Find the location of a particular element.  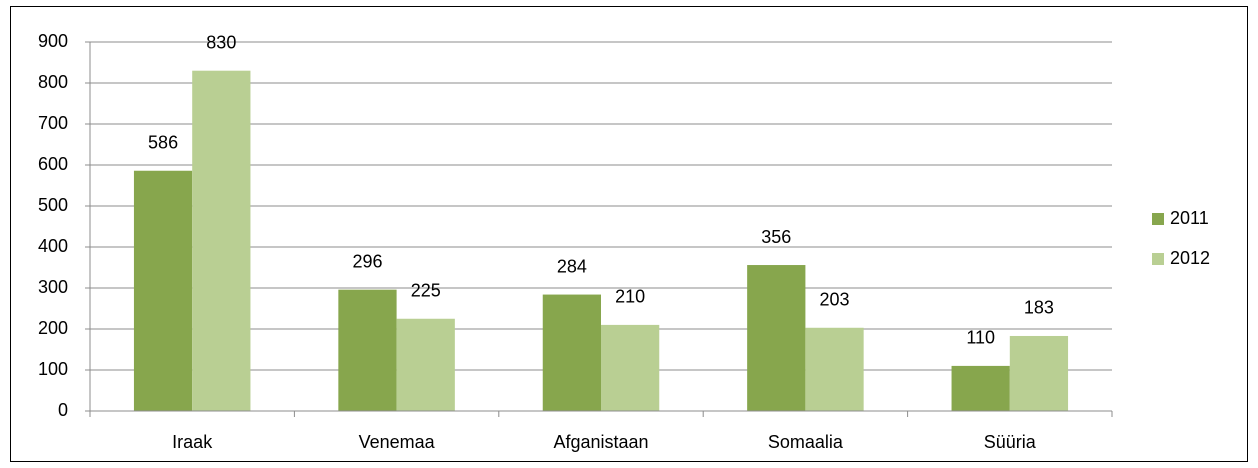

y-tick-label: 700 is located at coordinates (53, 123).